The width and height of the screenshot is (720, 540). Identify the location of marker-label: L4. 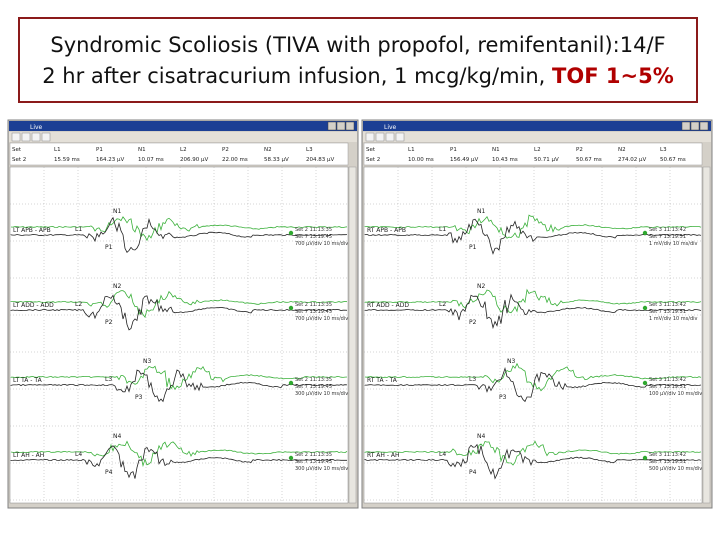
(78, 454).